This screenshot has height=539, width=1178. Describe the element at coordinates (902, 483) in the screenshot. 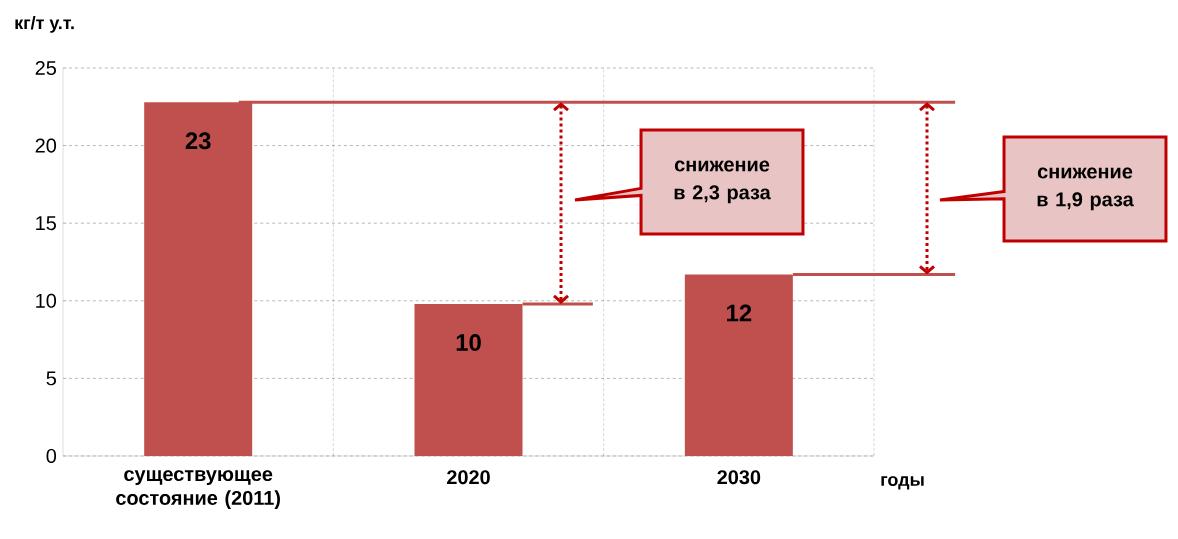

I see `x-axis-title: годы` at that location.